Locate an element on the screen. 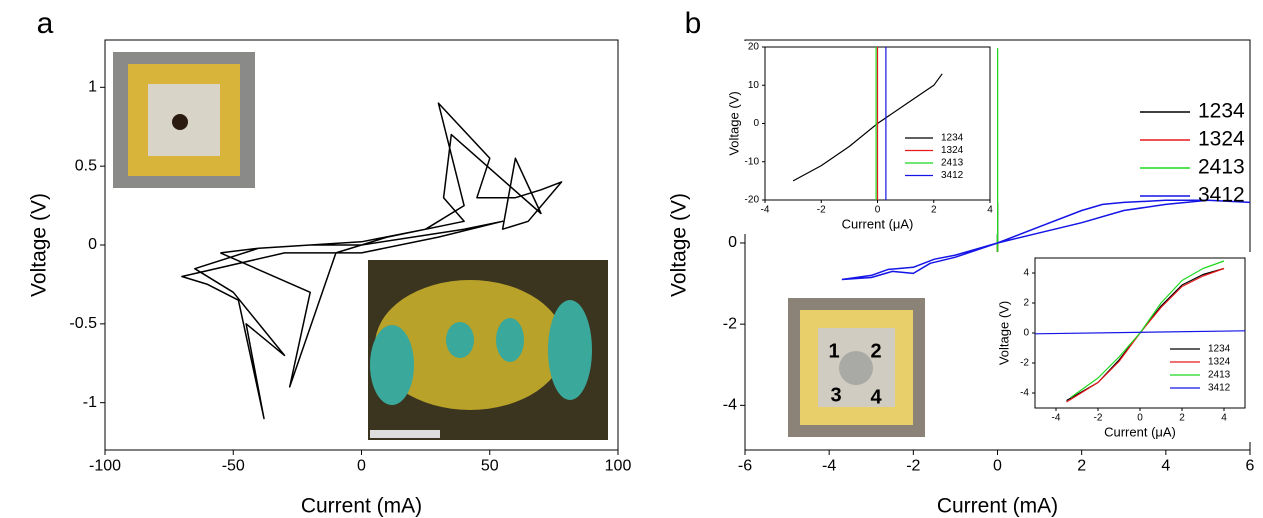  electrode-label: 4 is located at coordinates (876, 397).